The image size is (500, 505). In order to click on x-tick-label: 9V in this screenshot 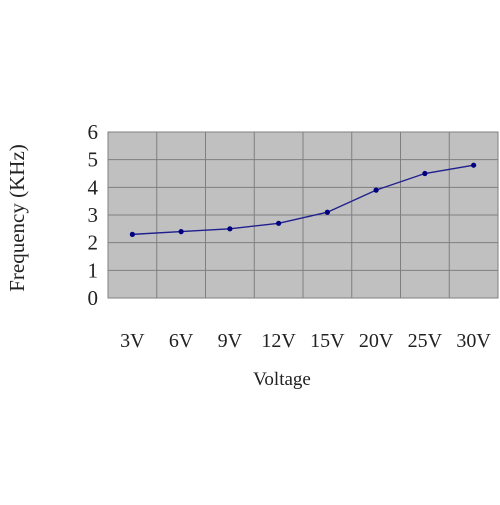, I will do `click(230, 341)`.